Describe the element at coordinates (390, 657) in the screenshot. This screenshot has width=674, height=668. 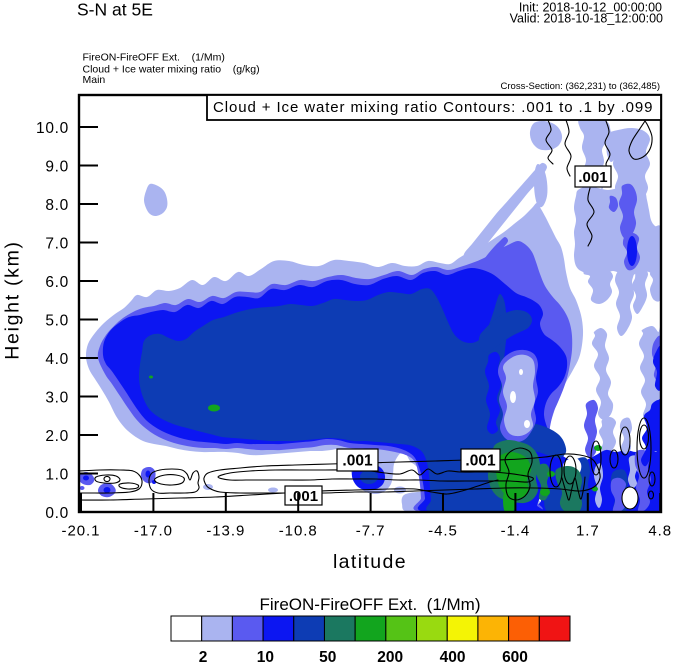
I see `svg-text: 200` at that location.